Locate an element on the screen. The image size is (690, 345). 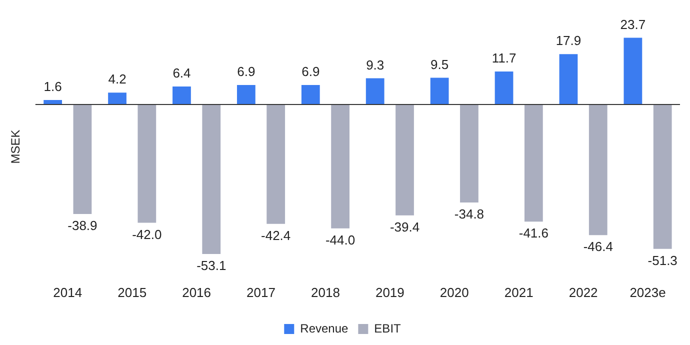
data-label: -39.4 is located at coordinates (405, 226).